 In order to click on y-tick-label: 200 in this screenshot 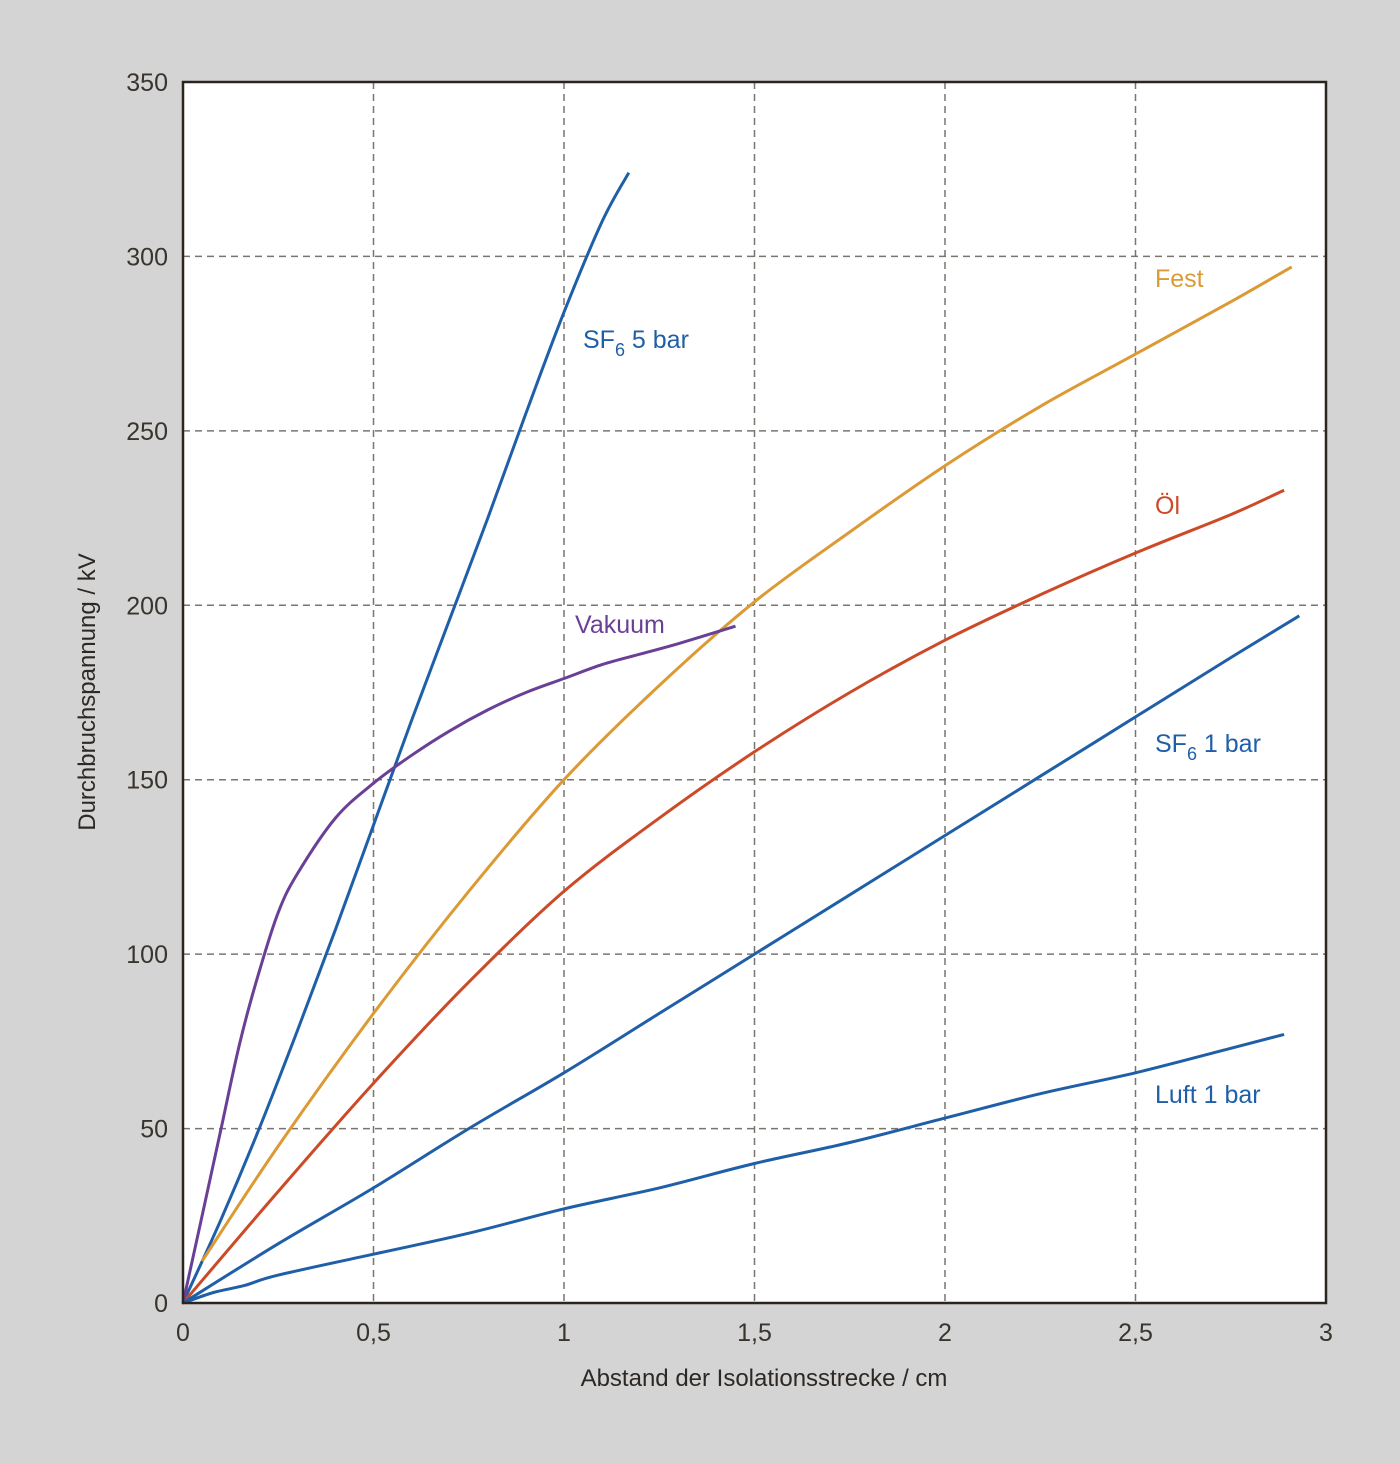, I will do `click(147, 606)`.